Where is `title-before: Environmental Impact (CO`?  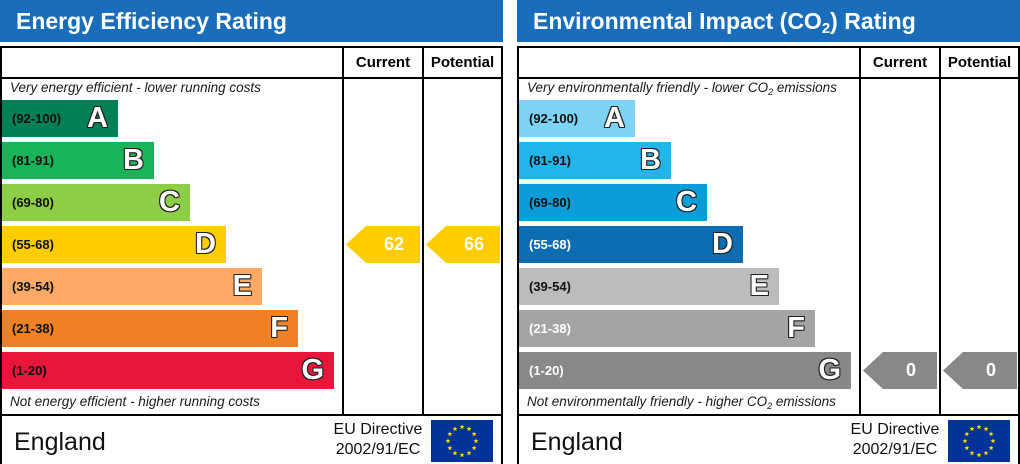 title-before: Environmental Impact (CO is located at coordinates (677, 21).